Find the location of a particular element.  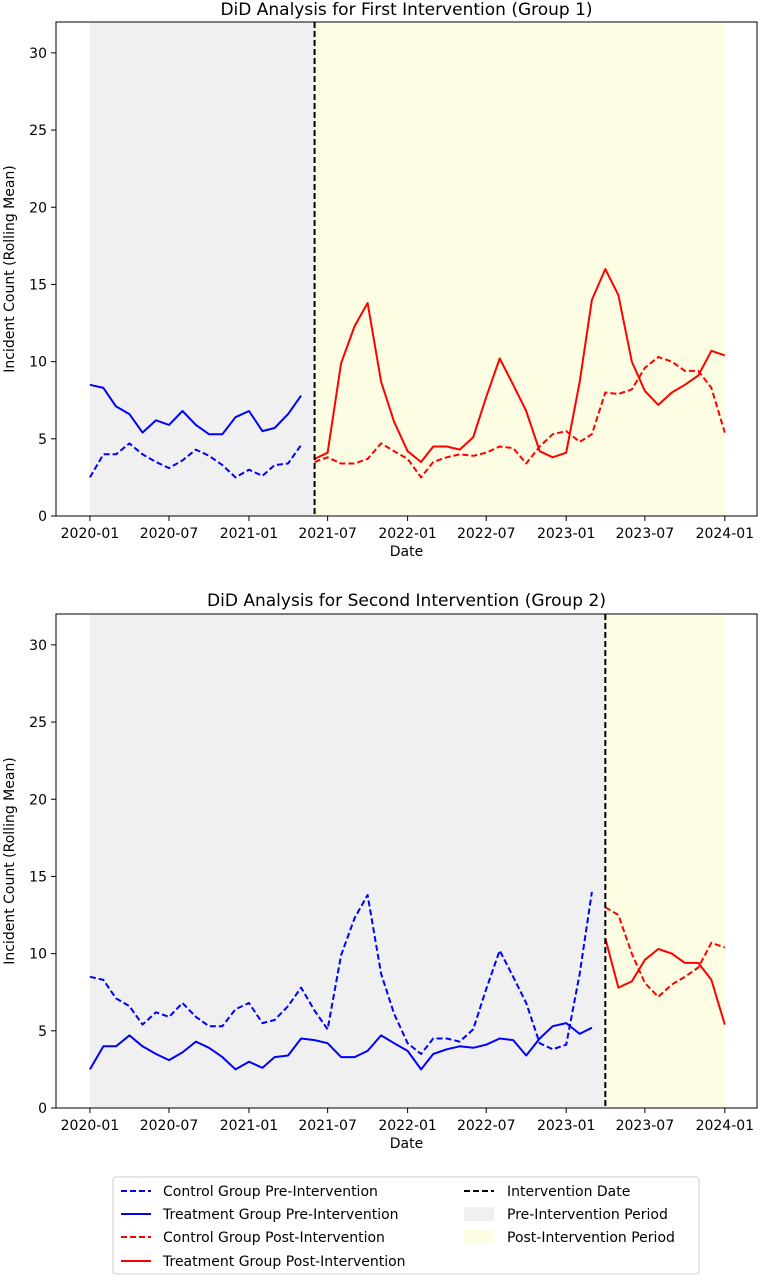

legend-frame is located at coordinates (406, 1225).